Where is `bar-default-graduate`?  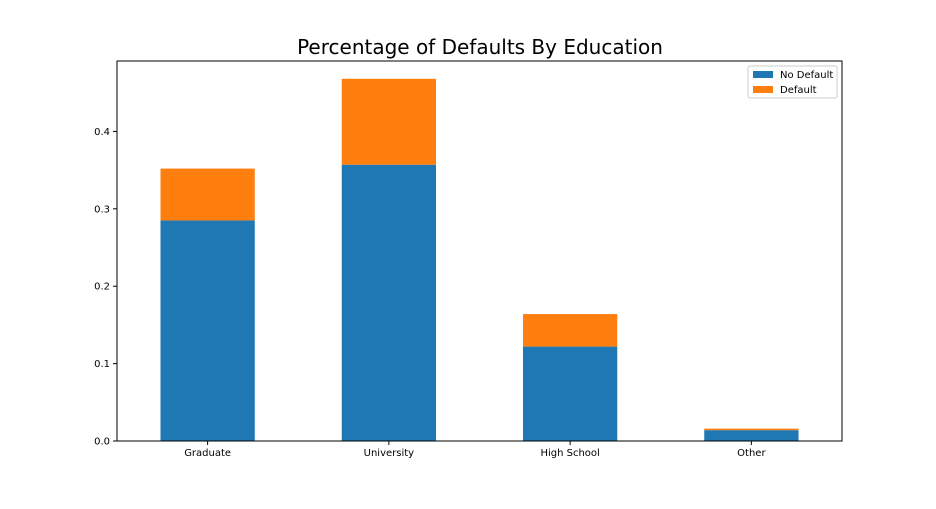
bar-default-graduate is located at coordinates (207, 194).